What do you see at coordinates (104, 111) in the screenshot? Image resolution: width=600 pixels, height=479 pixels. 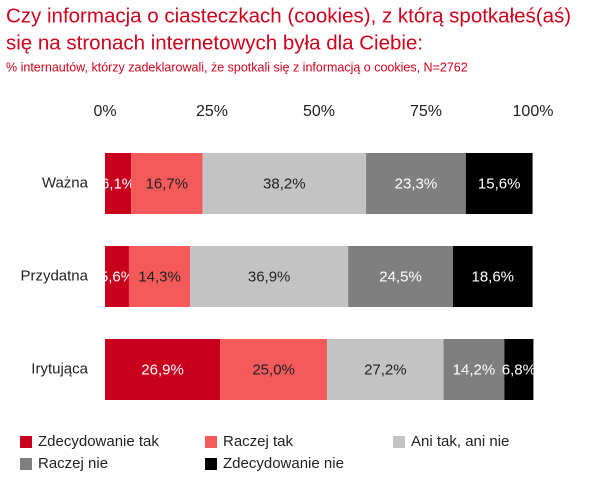 I see `x-tick-label: 0%` at bounding box center [104, 111].